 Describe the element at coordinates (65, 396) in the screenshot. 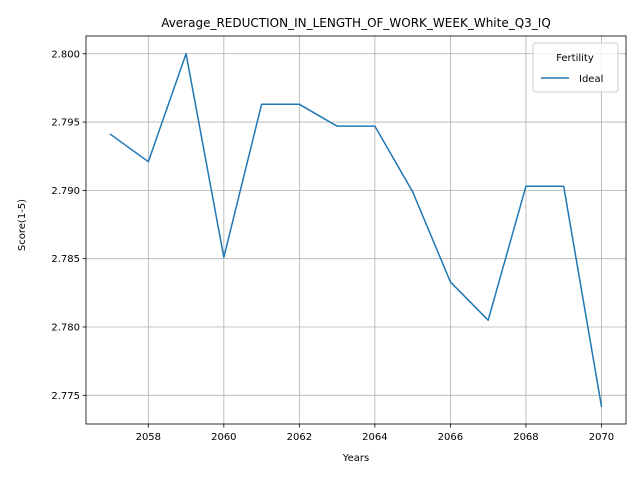

I see `y-tick-label: 2.775` at that location.